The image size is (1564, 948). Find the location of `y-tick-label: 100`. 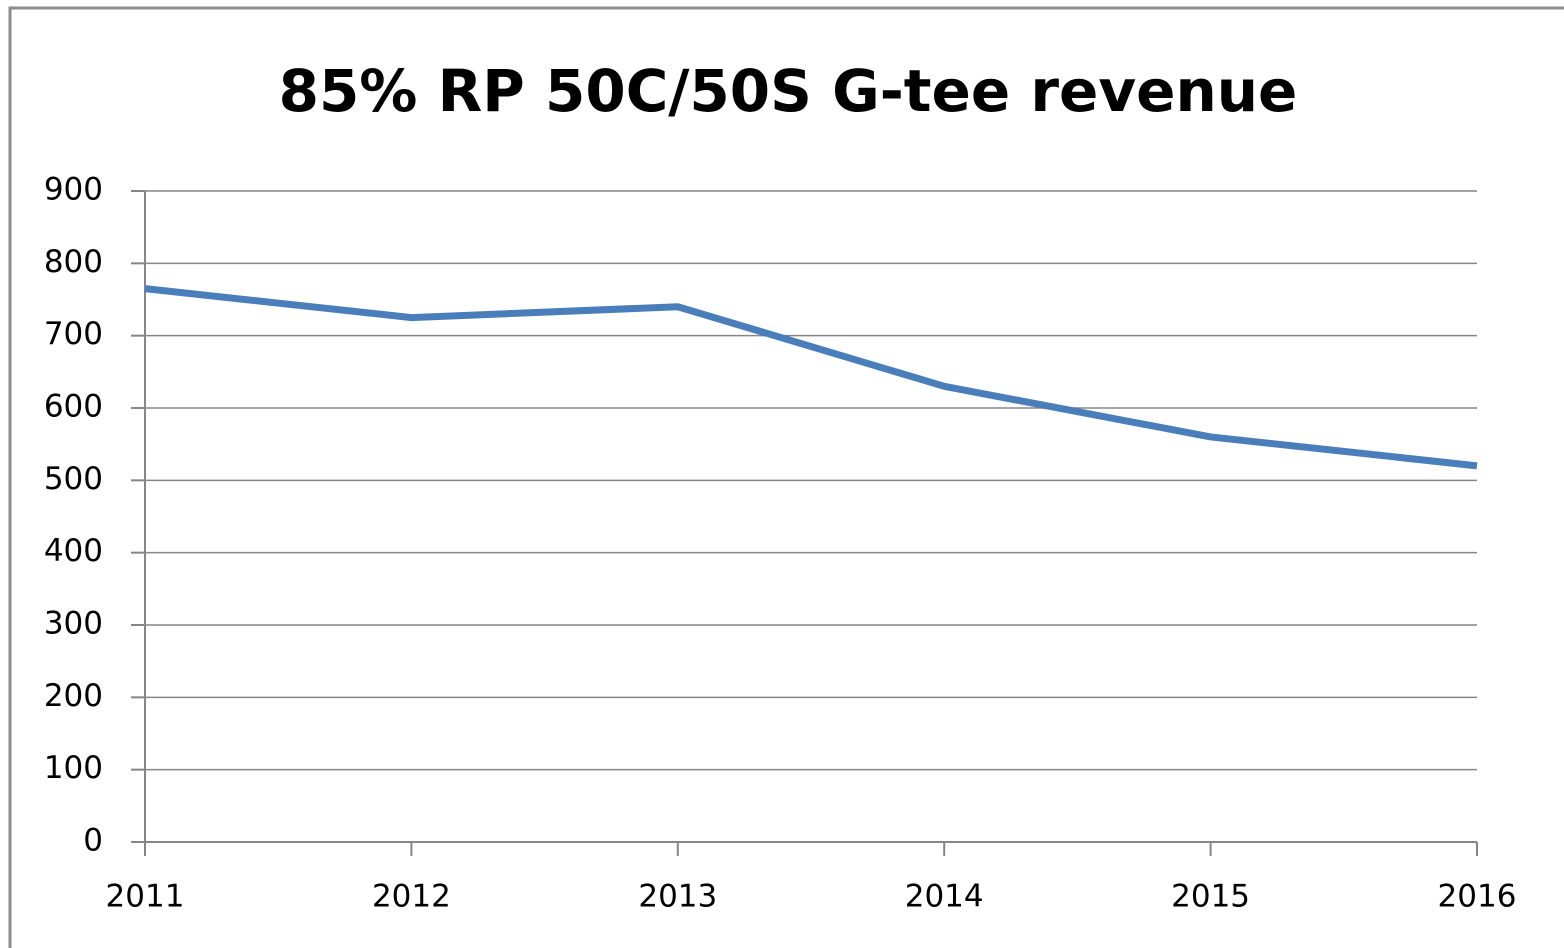

y-tick-label: 100 is located at coordinates (73, 768).